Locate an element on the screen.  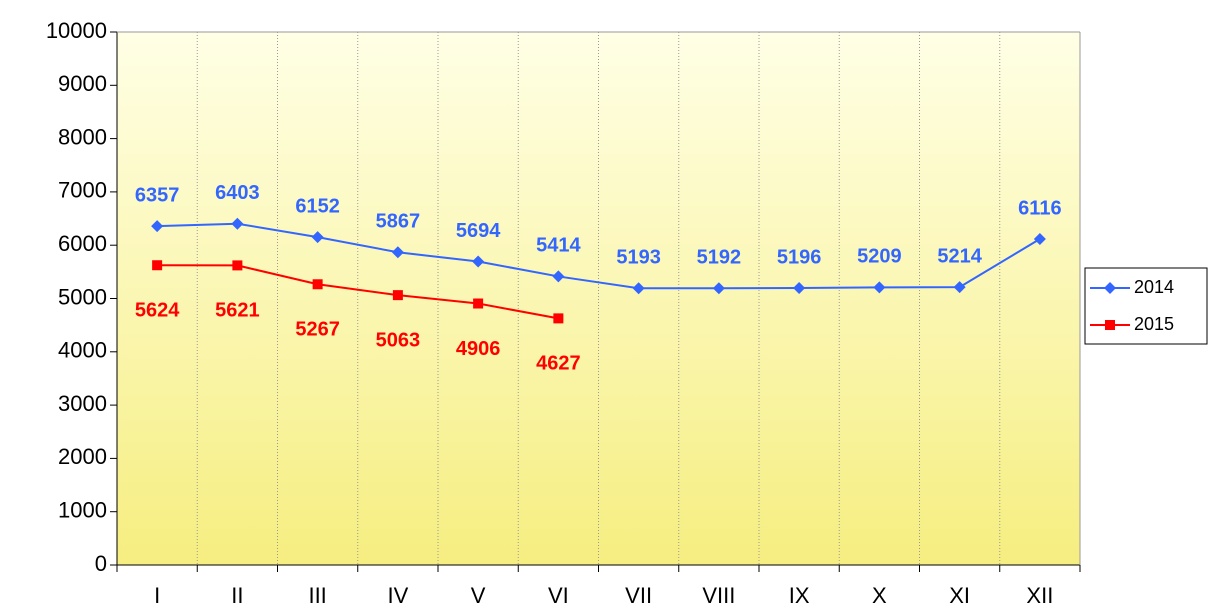
x-tick-label: III is located at coordinates (317, 595).